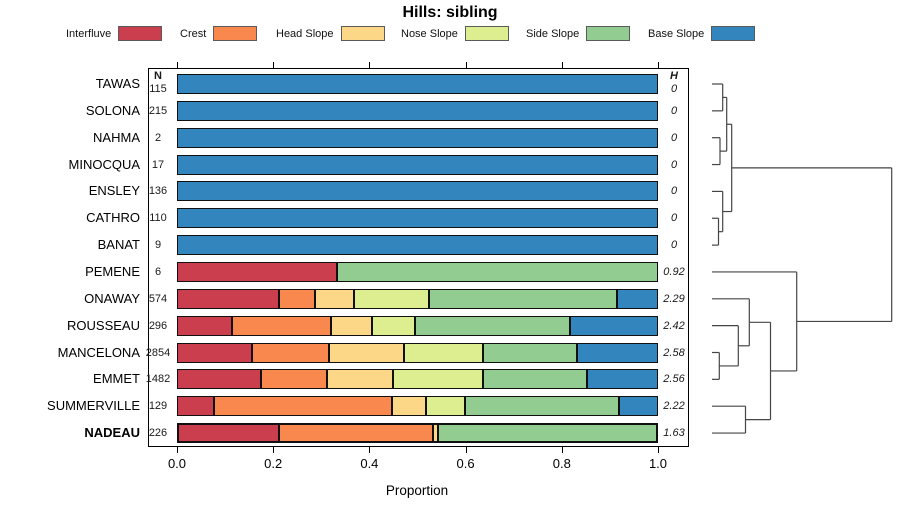 The width and height of the screenshot is (900, 520). I want to click on h-value: 2.58, so click(674, 352).